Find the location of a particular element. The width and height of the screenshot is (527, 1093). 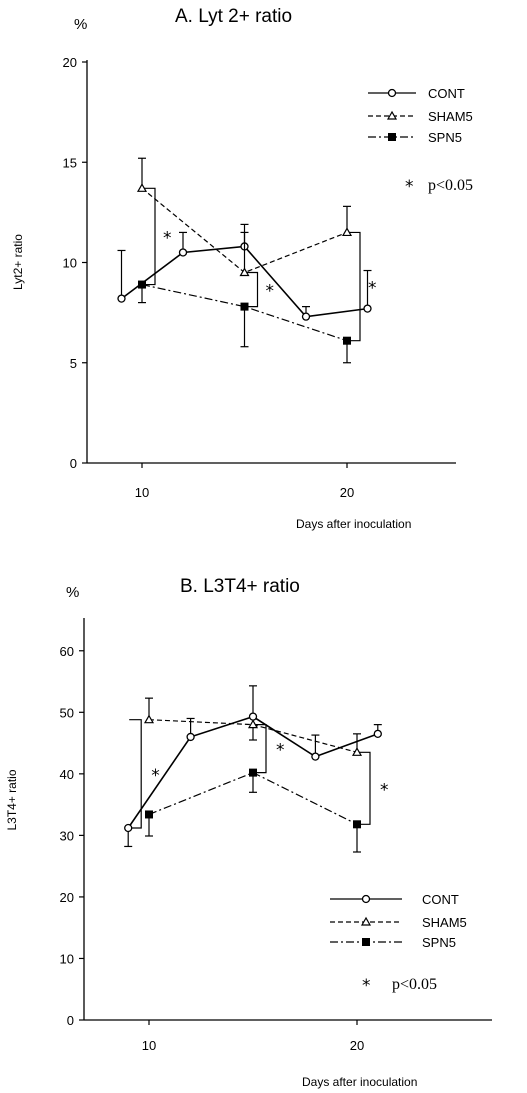

panel-b-plot-marks: * * * is located at coordinates (256, 769).